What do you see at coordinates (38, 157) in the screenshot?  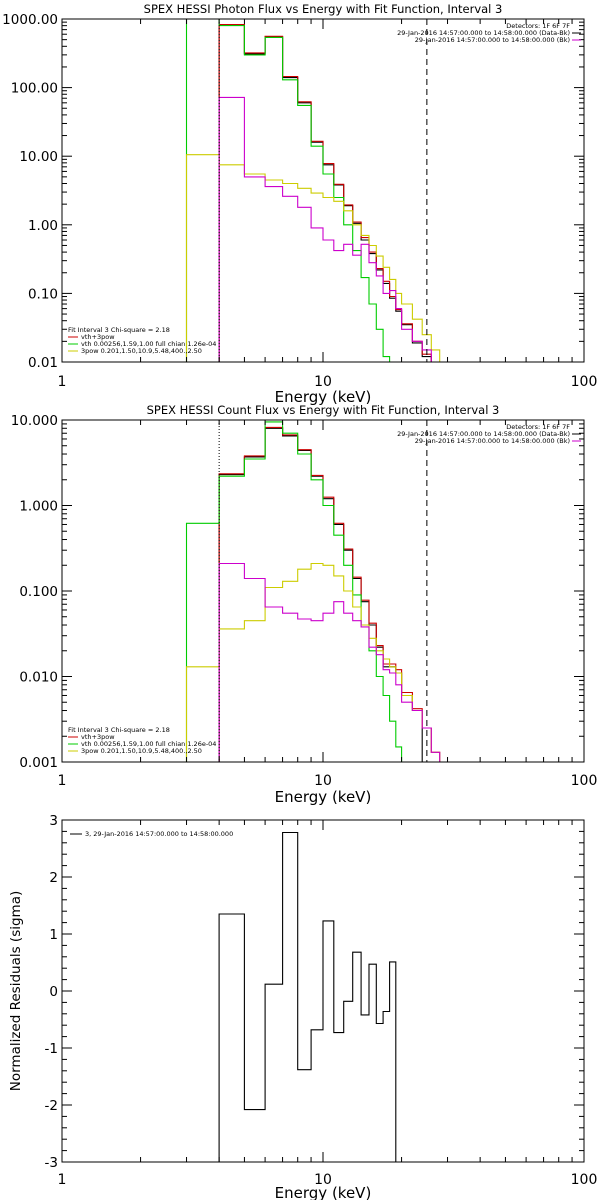 I see `y-tick-label: 10.00` at bounding box center [38, 157].